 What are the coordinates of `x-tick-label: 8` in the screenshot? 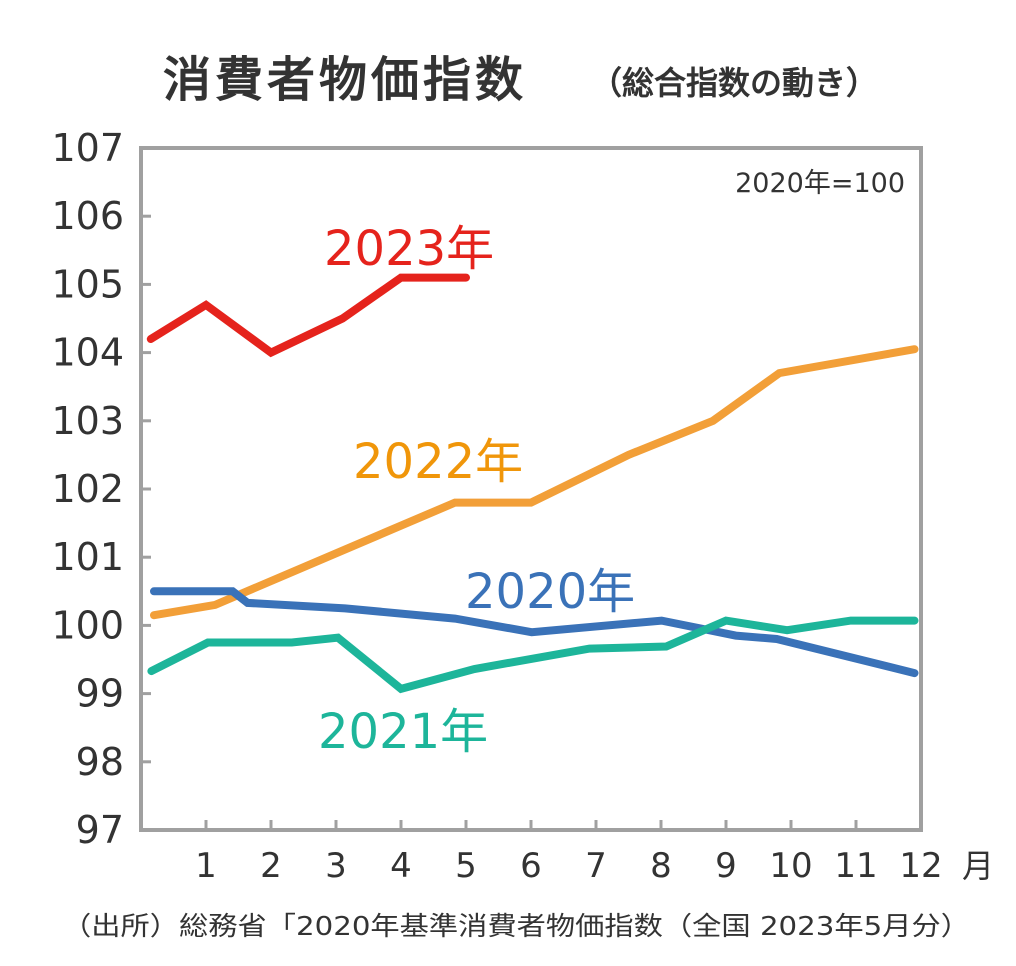 It's located at (661, 866).